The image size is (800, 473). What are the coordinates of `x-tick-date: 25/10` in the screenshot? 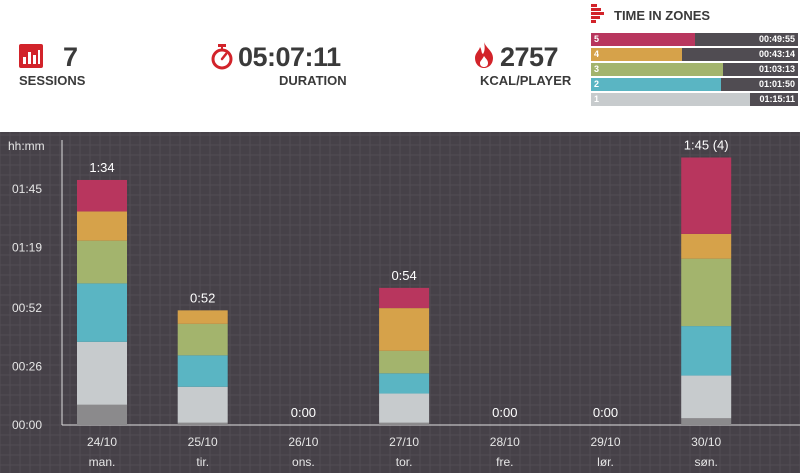 It's located at (203, 442).